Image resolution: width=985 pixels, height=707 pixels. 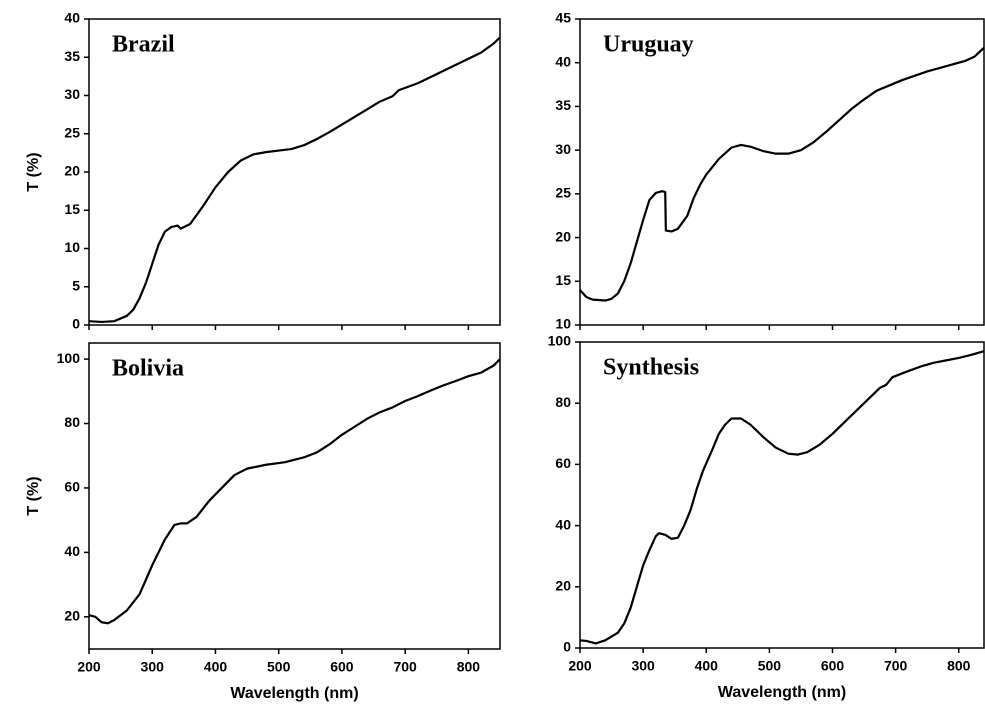 I want to click on y-tick-label: 5, so click(x=76, y=285).